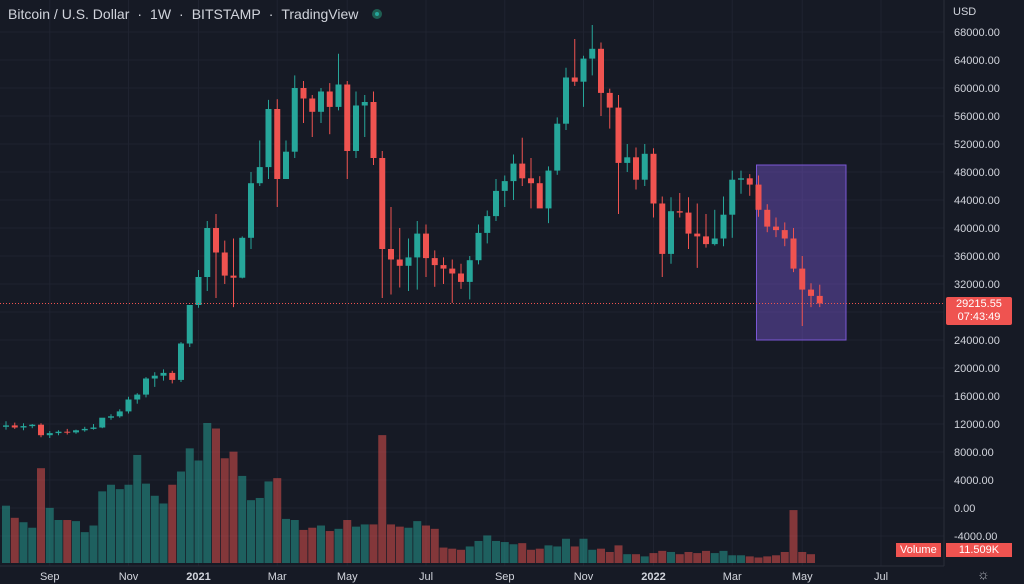 The image size is (1024, 584). What do you see at coordinates (377, 14) in the screenshot?
I see `market-status-icon` at bounding box center [377, 14].